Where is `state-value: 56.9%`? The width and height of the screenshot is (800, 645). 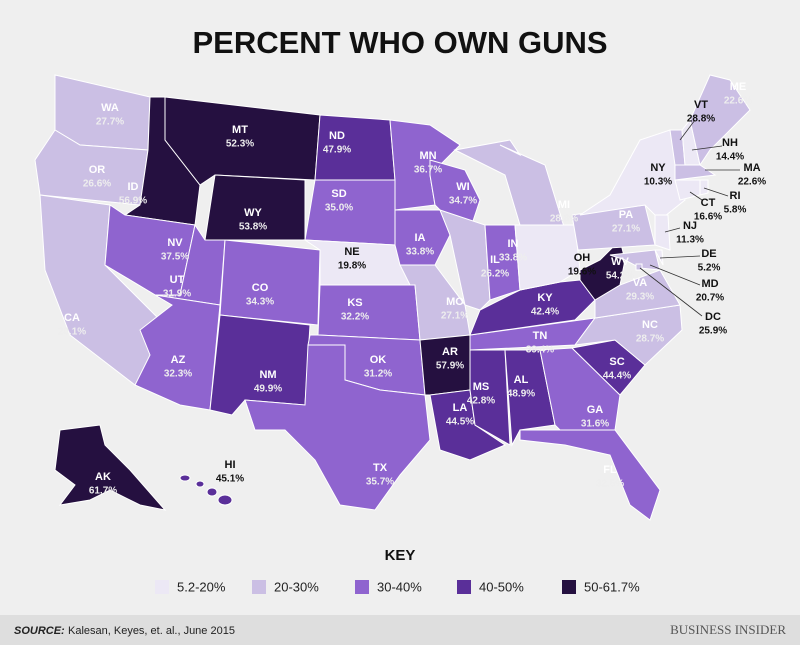
state-value: 56.9% is located at coordinates (133, 201).